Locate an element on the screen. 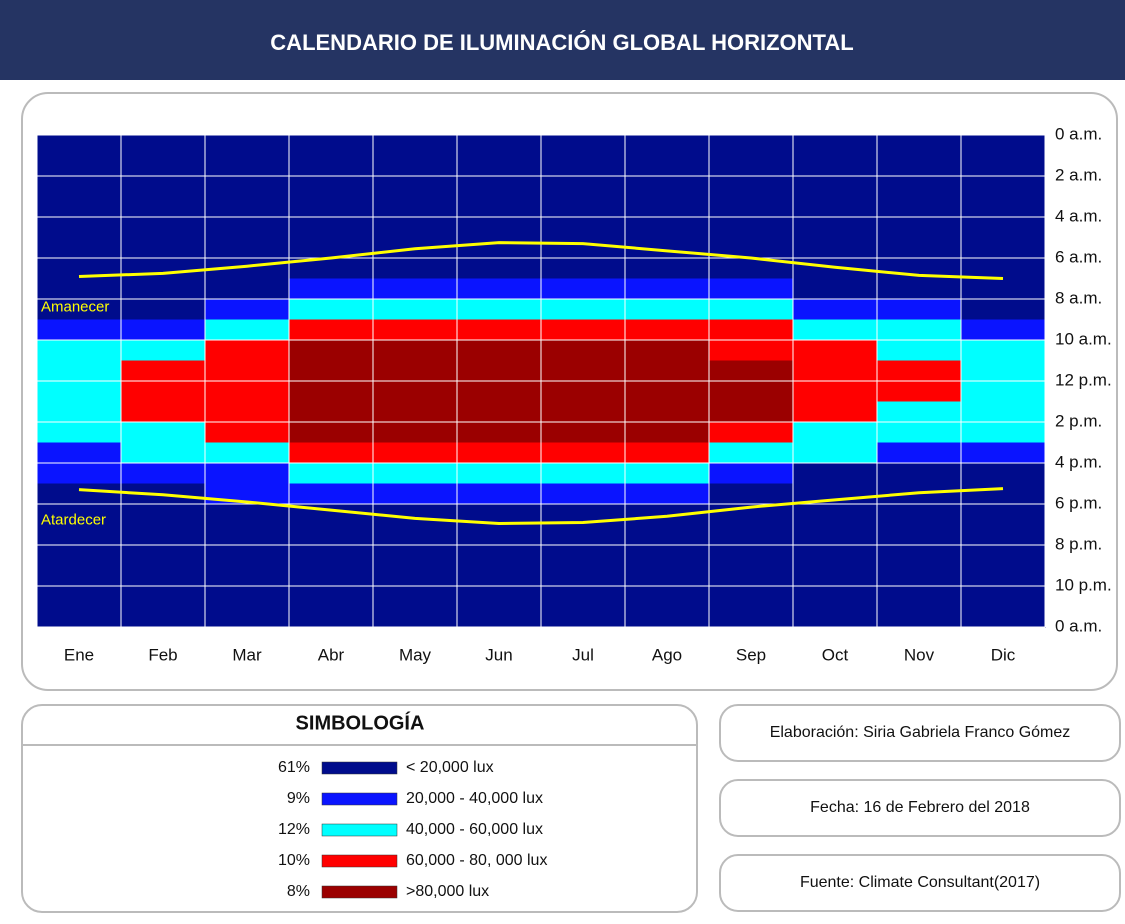 The height and width of the screenshot is (924, 1125). legend-share: 61% is located at coordinates (294, 767).